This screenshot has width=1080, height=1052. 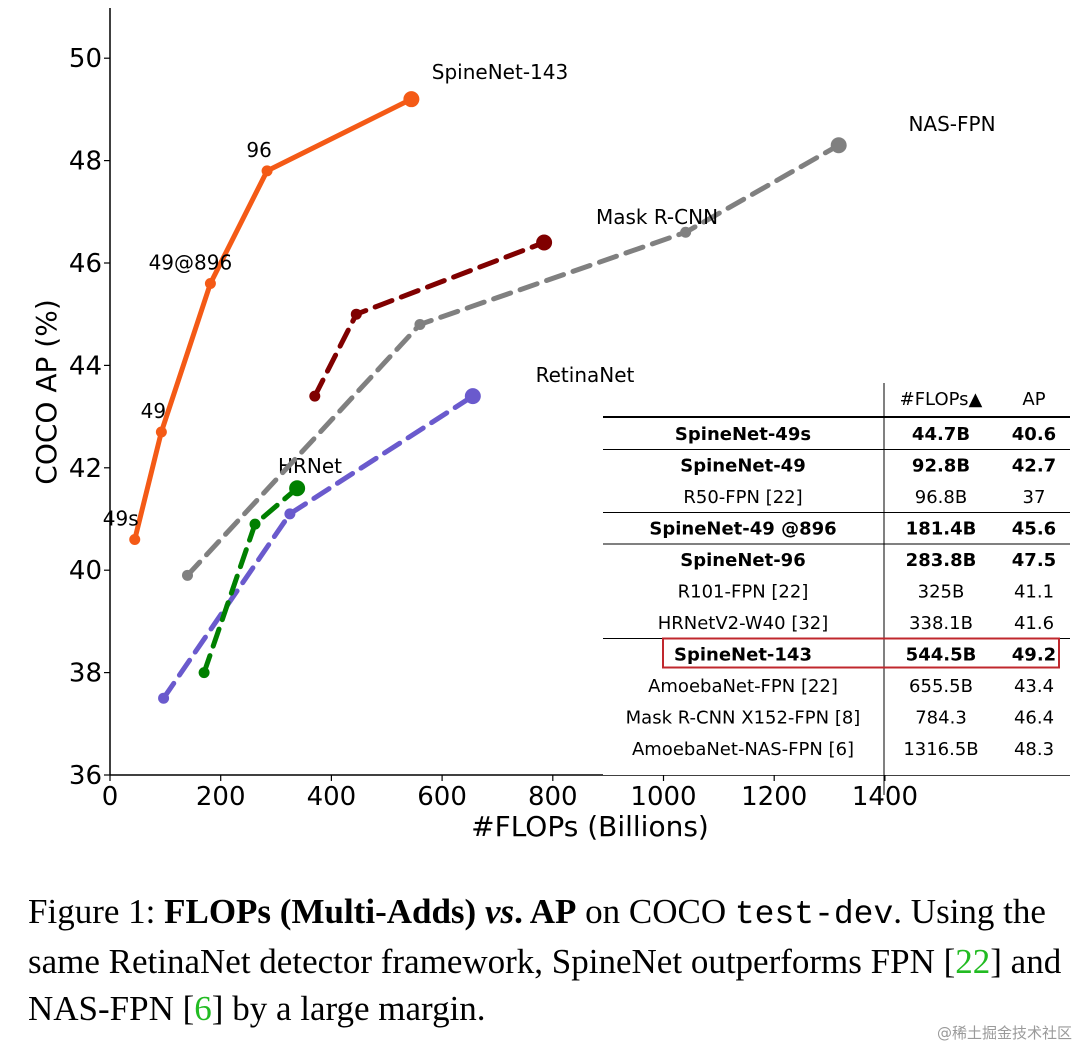 I want to click on table-cell-model: SpineNet-49, so click(x=742, y=466).